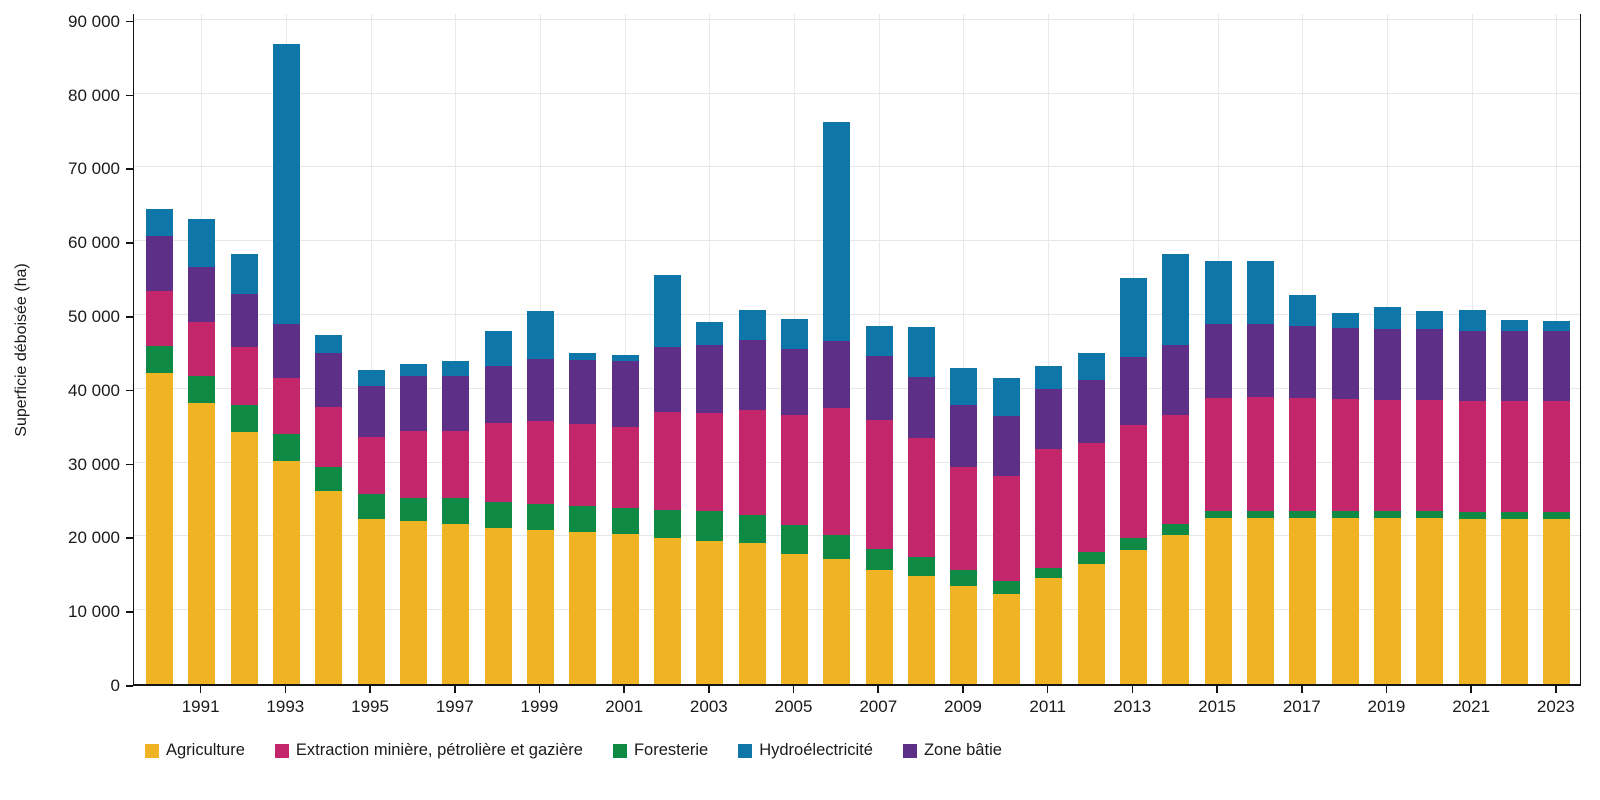  Describe the element at coordinates (795, 470) in the screenshot. I see `bar-segment-2005` at that location.